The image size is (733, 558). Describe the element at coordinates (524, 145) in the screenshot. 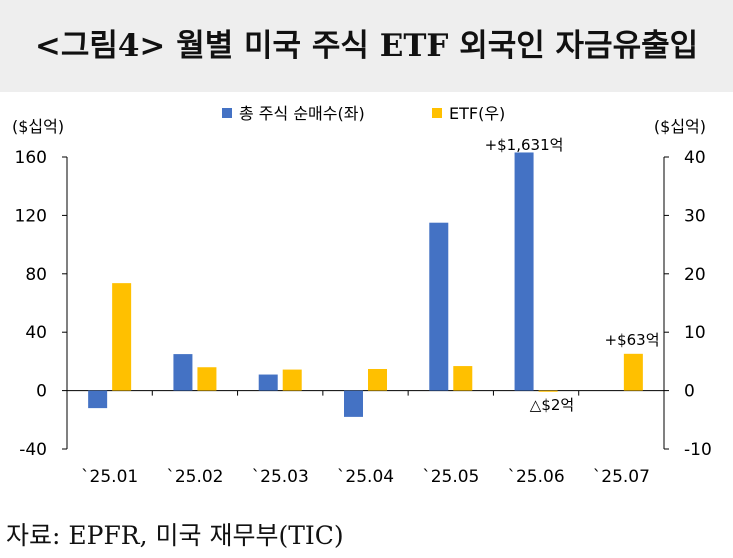

I see `annotation-total-jun: +$1,631억` at that location.